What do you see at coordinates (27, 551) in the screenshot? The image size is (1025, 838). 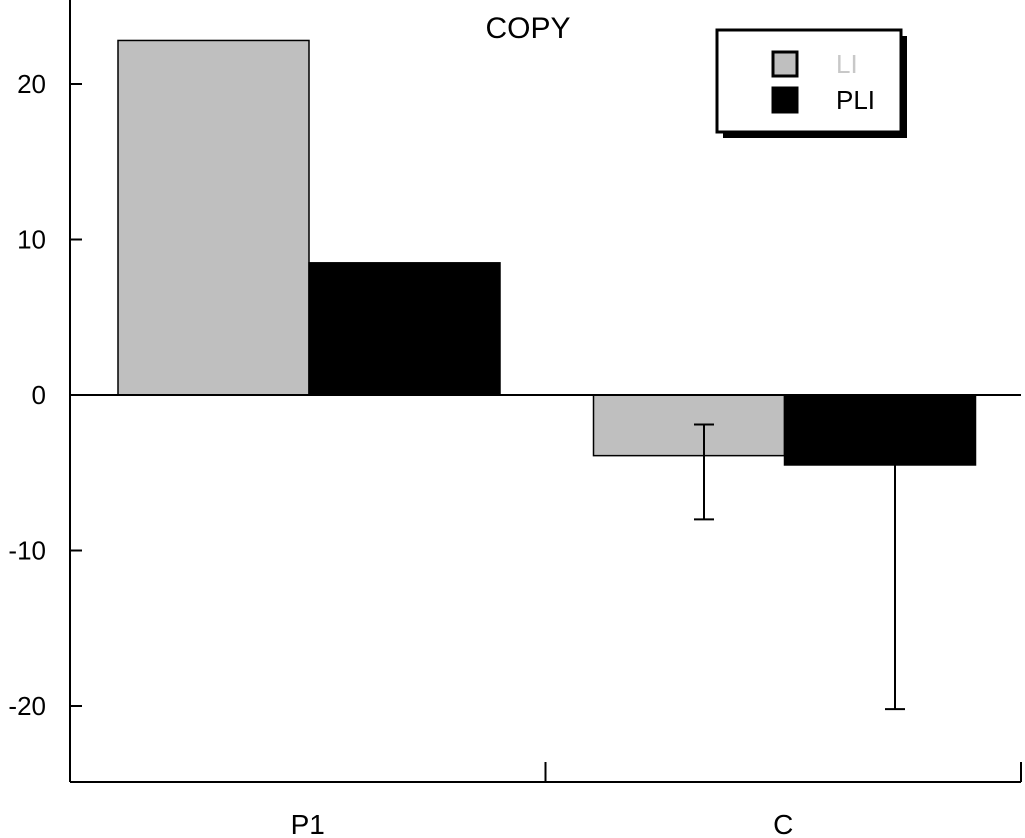 I see `y-tick-label: -10` at bounding box center [27, 551].